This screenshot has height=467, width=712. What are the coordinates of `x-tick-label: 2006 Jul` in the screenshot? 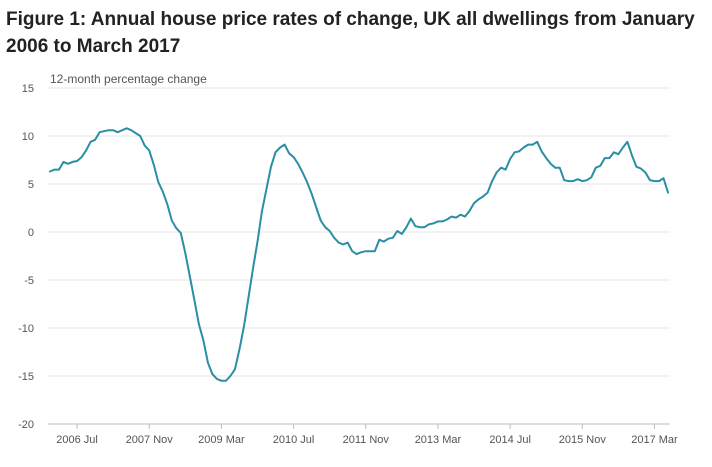 It's located at (77, 440).